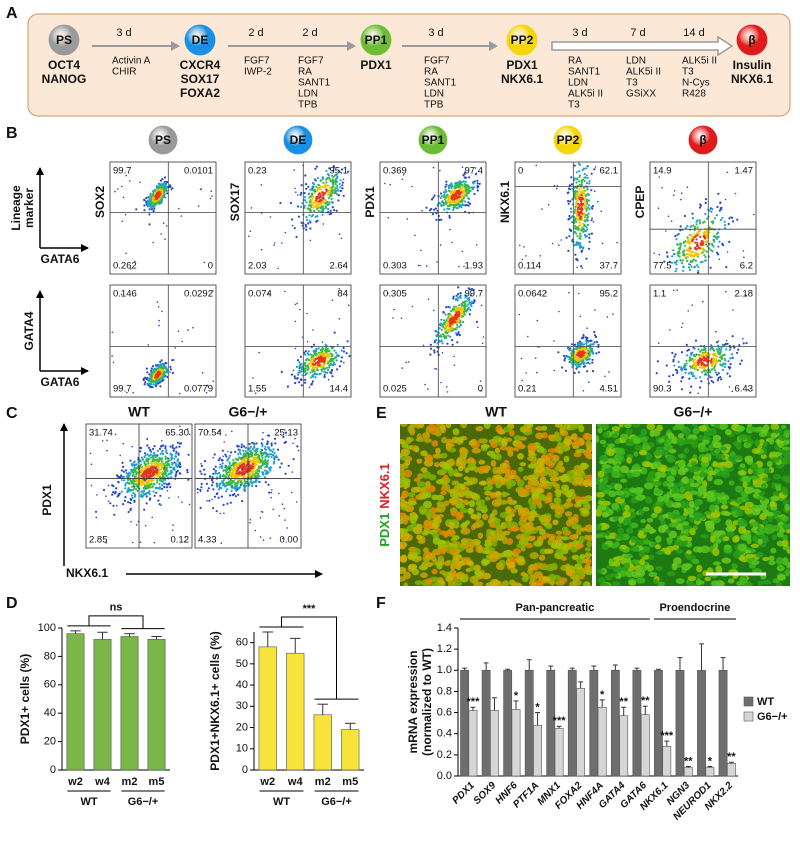 The height and width of the screenshot is (846, 800). What do you see at coordinates (298, 140) in the screenshot?
I see `stage-circle` at bounding box center [298, 140].